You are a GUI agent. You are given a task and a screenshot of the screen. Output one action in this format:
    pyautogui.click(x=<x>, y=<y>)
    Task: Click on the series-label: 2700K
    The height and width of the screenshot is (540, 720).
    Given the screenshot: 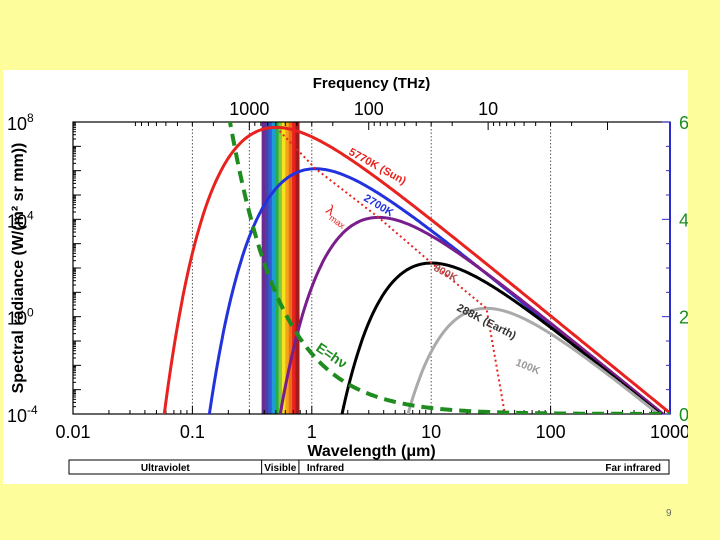 What is the action you would take?
    pyautogui.click(x=378, y=205)
    